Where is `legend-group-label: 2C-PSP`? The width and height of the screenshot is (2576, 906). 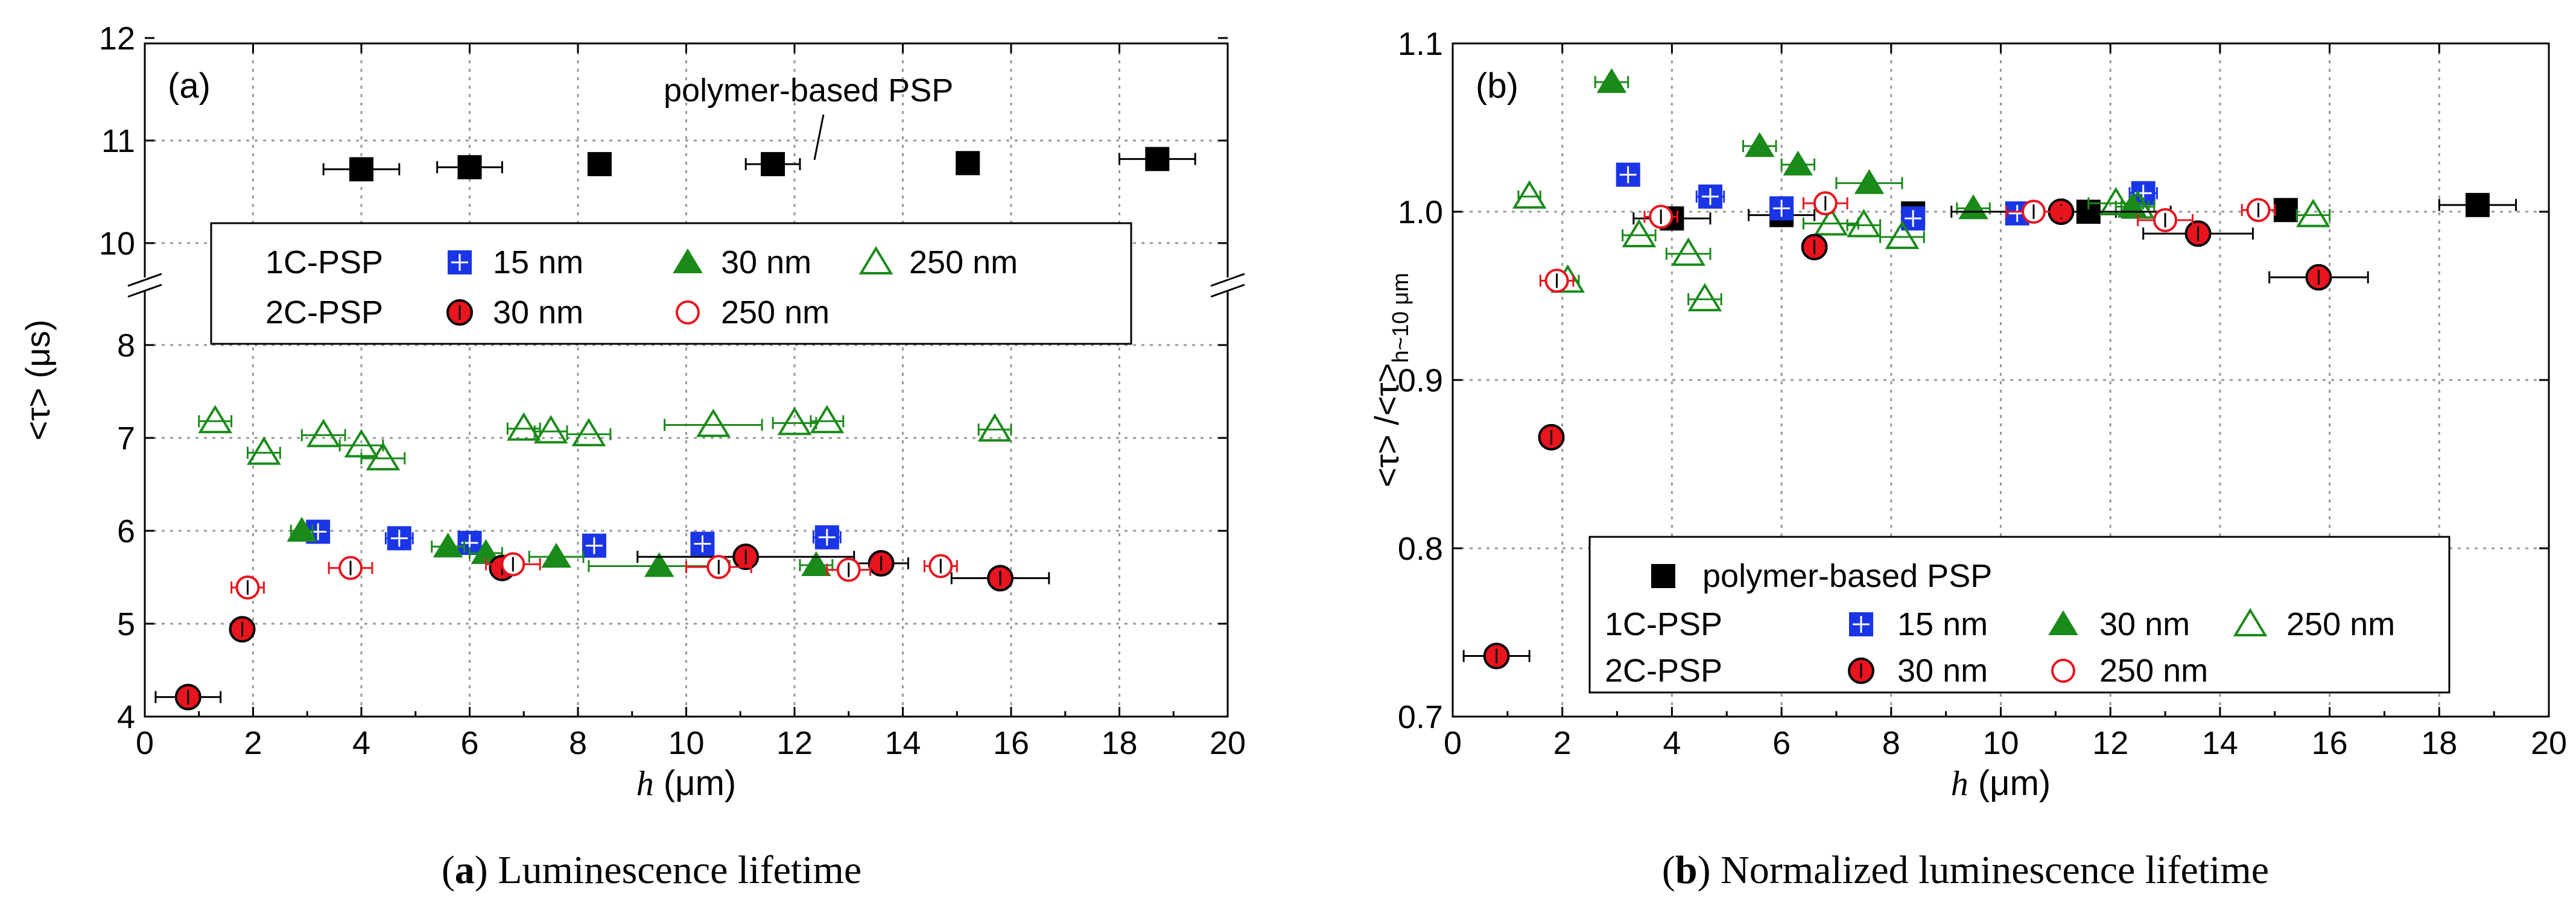 legend-group-label: 2C-PSP is located at coordinates (1663, 671).